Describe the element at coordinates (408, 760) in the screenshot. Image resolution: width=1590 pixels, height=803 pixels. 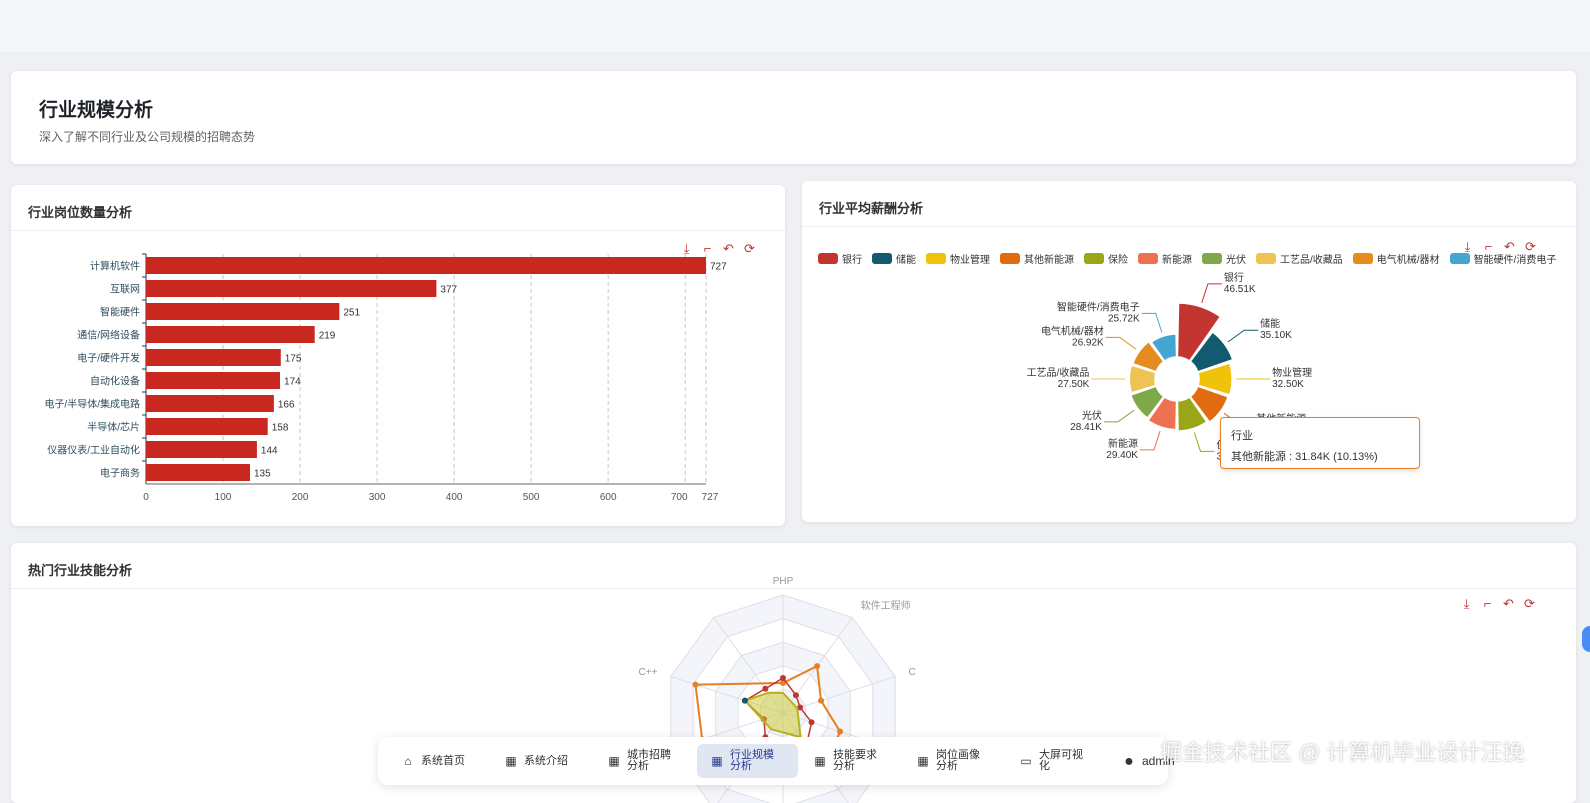
I see `home-icon: ⌂` at that location.